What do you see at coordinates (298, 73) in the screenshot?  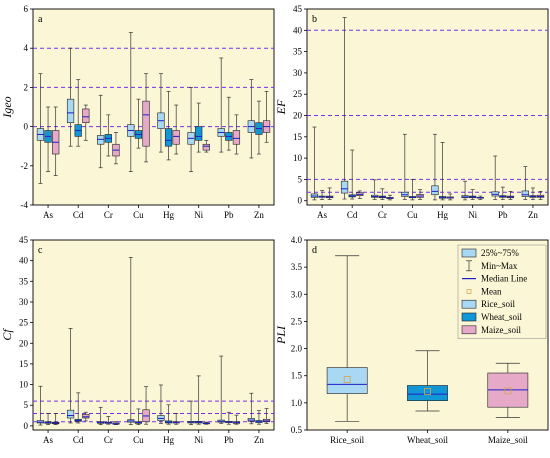 I see `y-tick-label: 30` at bounding box center [298, 73].